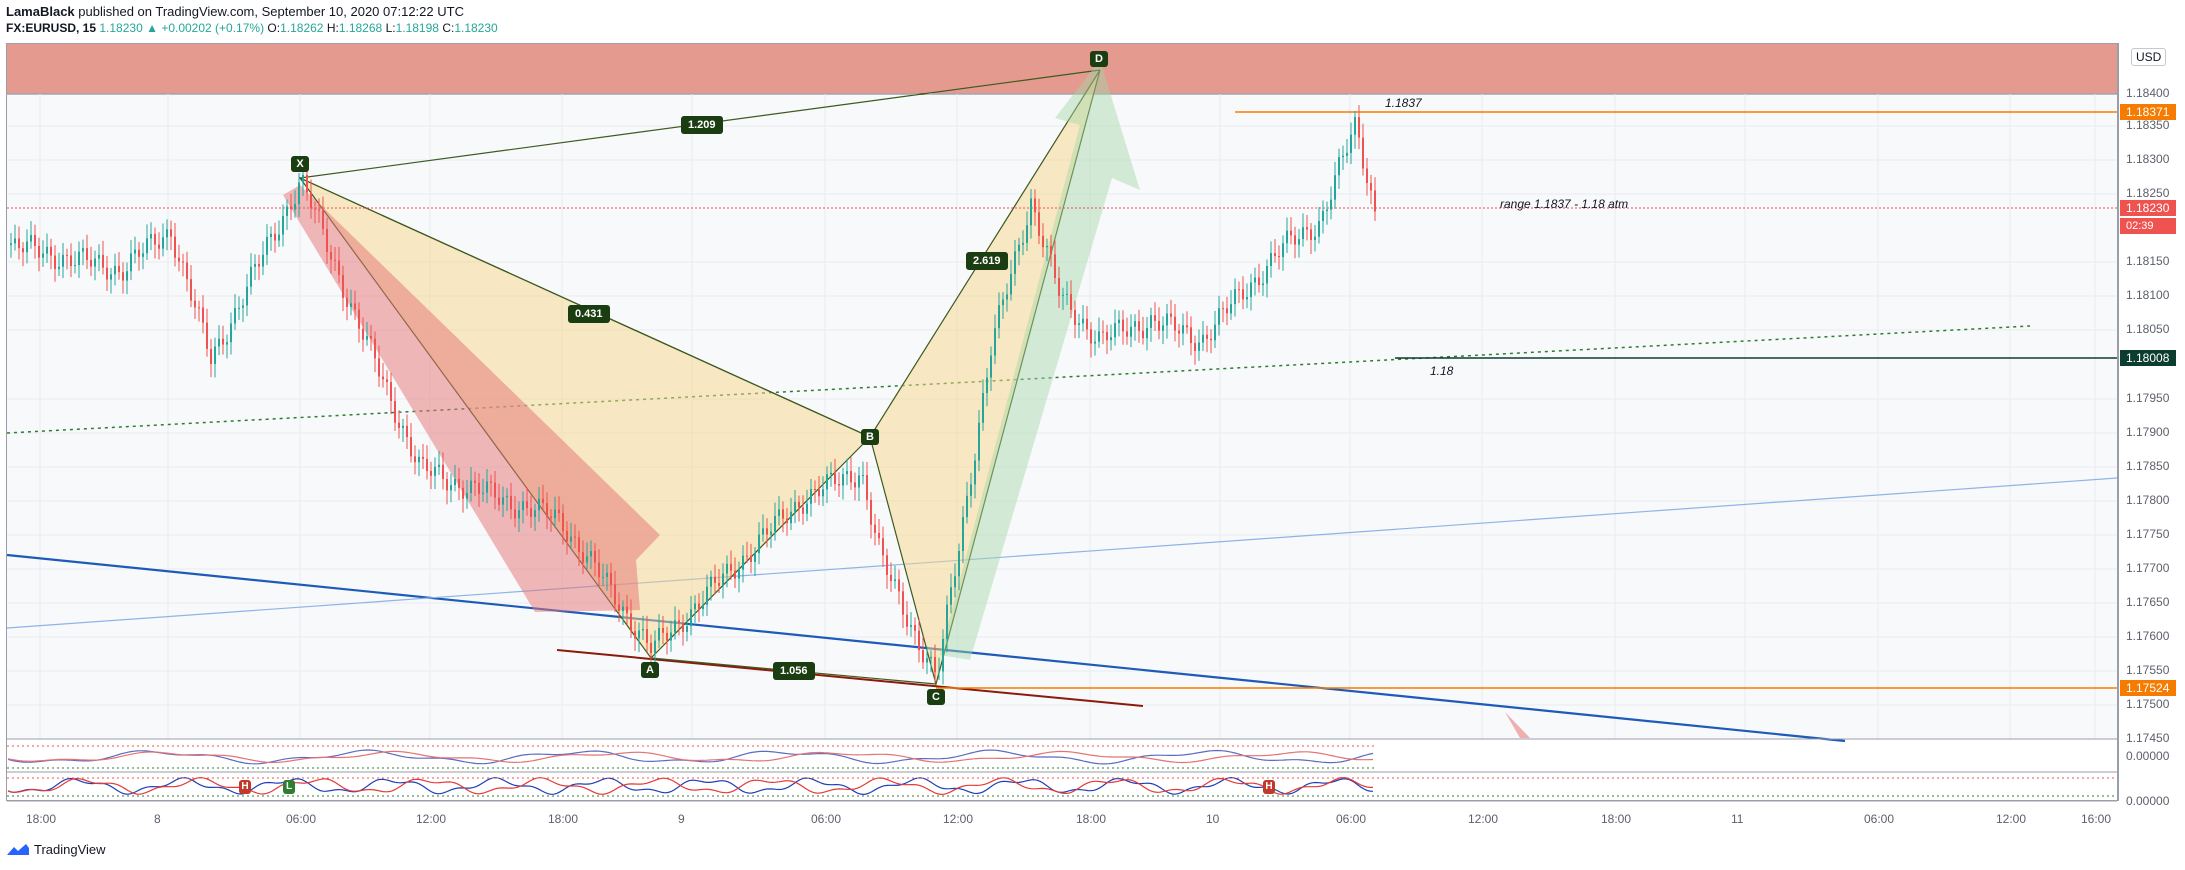 The height and width of the screenshot is (870, 2185). I want to click on ratio-ac: 1.056, so click(794, 671).